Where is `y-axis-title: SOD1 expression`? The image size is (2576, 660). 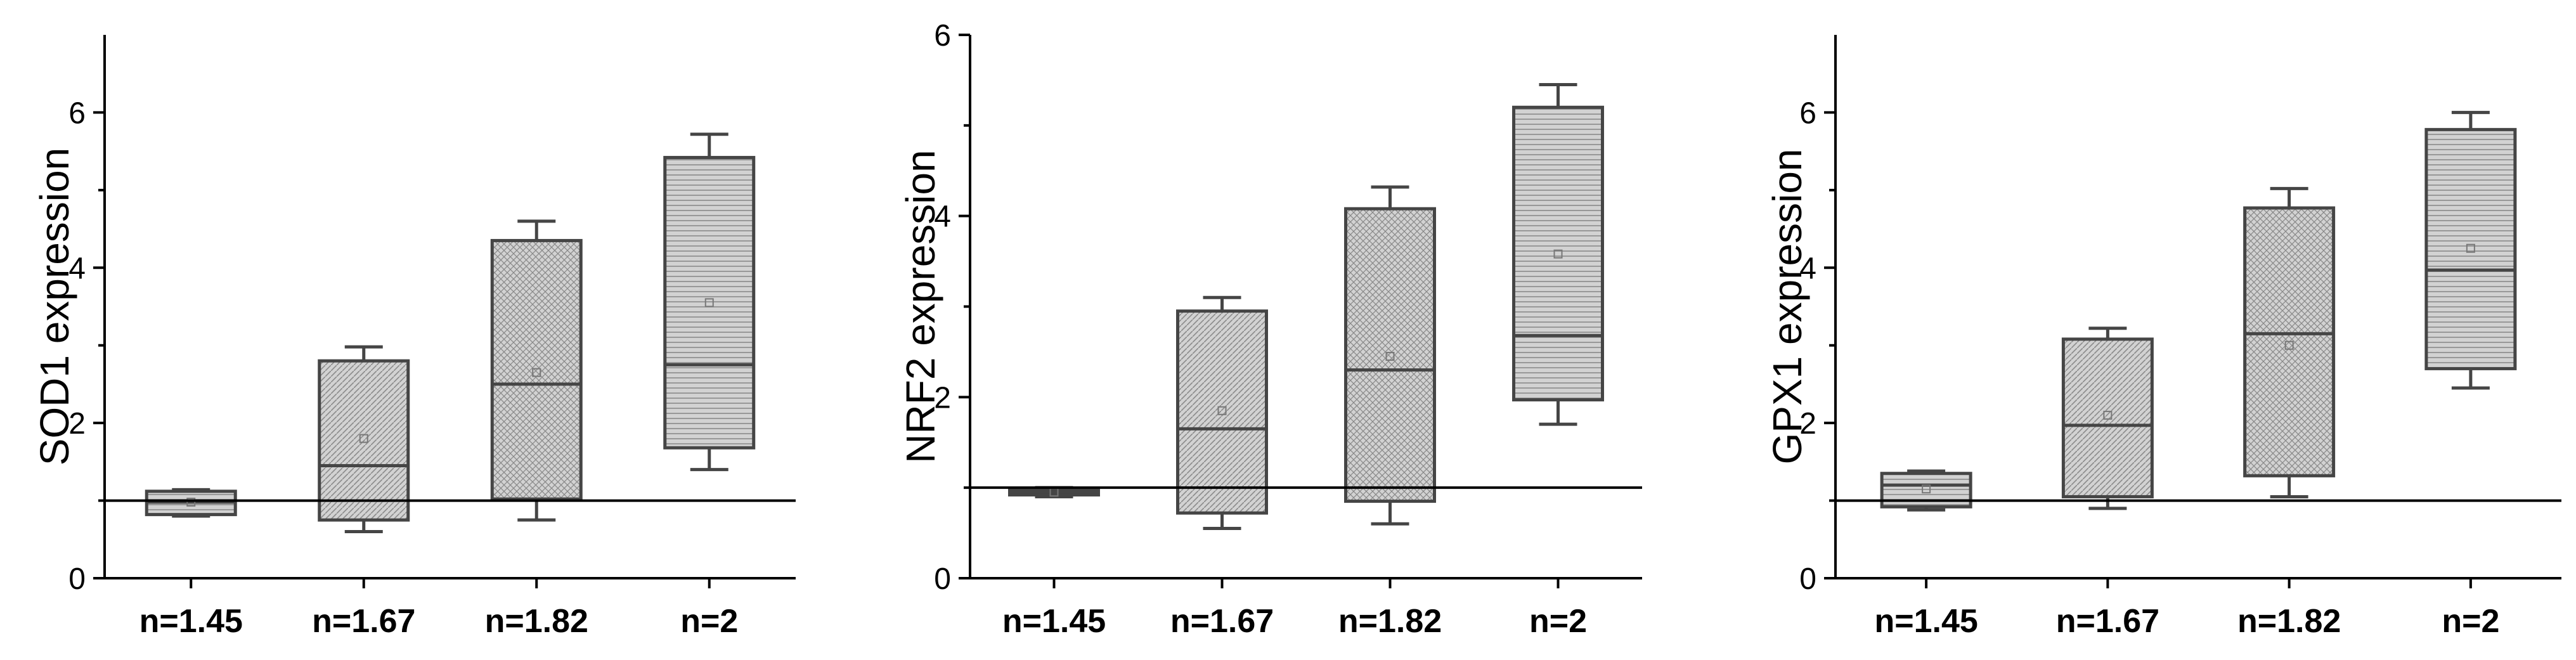 y-axis-title: SOD1 expression is located at coordinates (54, 307).